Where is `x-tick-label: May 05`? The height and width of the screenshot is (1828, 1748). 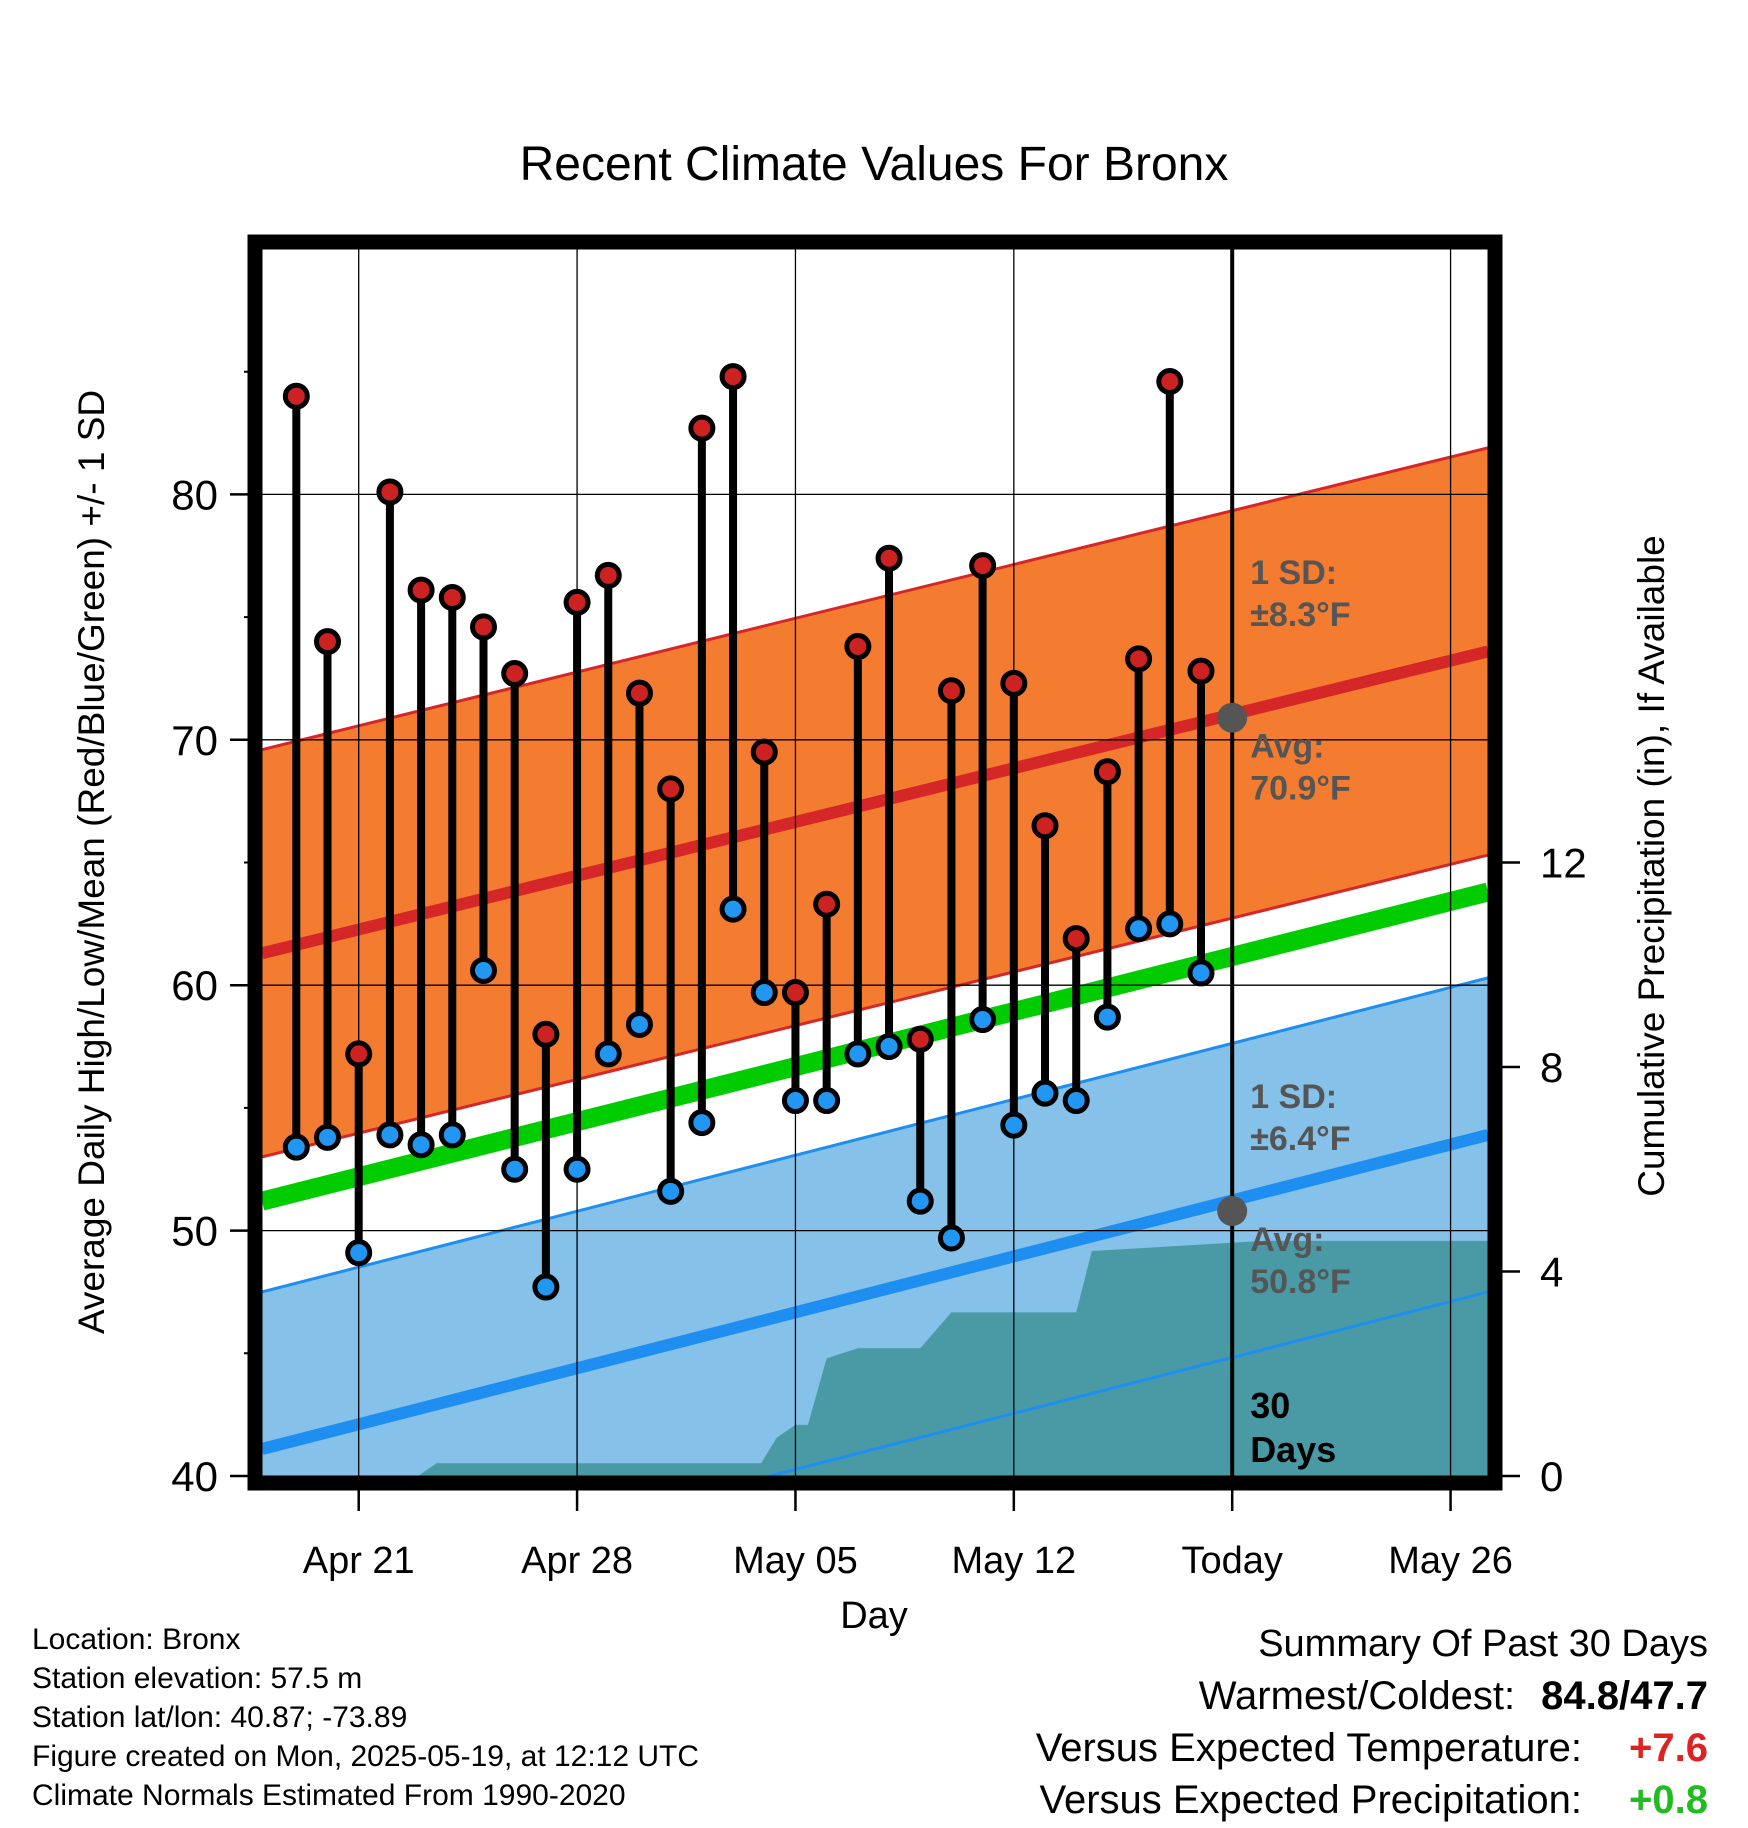
x-tick-label: May 05 is located at coordinates (795, 1561).